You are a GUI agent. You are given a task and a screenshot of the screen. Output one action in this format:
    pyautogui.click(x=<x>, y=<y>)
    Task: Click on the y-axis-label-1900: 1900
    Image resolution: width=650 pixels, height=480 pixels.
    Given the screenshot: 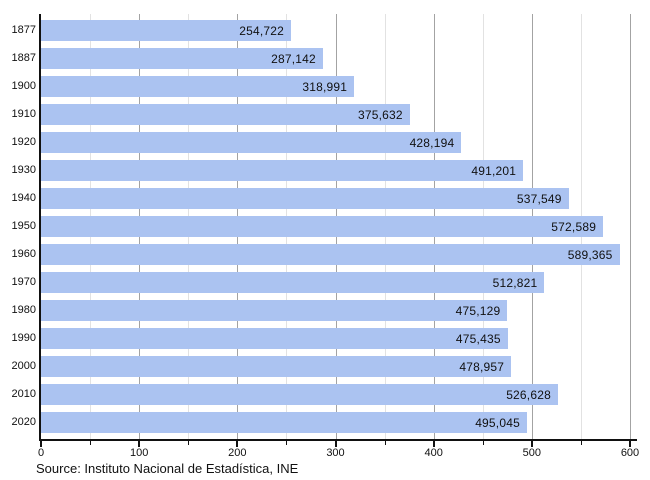 What is the action you would take?
    pyautogui.click(x=23, y=86)
    